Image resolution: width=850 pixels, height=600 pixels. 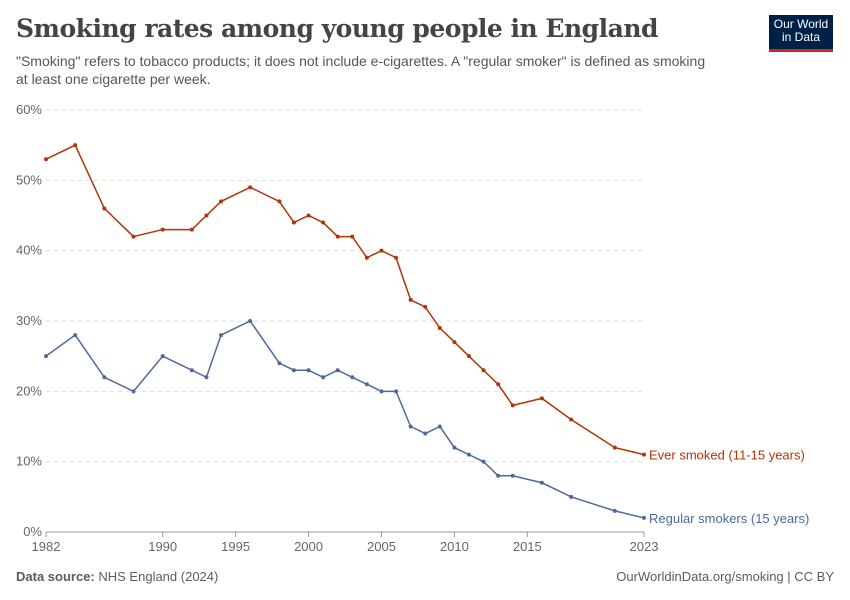 I want to click on owid-logo: Our World in Data, so click(x=801, y=33).